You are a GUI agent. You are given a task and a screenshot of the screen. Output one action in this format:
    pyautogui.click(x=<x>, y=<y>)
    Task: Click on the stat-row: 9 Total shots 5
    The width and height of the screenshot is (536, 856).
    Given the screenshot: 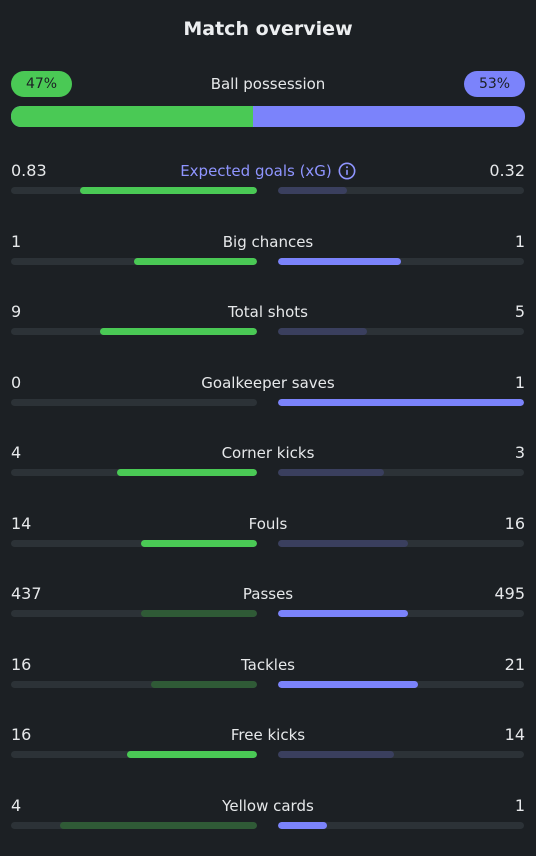 What is the action you would take?
    pyautogui.click(x=268, y=322)
    